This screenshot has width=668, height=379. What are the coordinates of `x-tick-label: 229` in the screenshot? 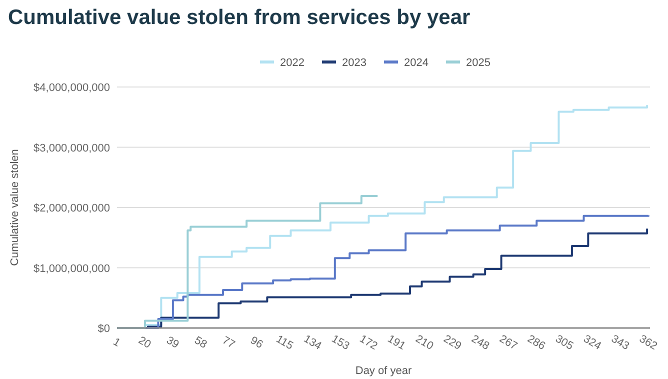 It's located at (452, 342).